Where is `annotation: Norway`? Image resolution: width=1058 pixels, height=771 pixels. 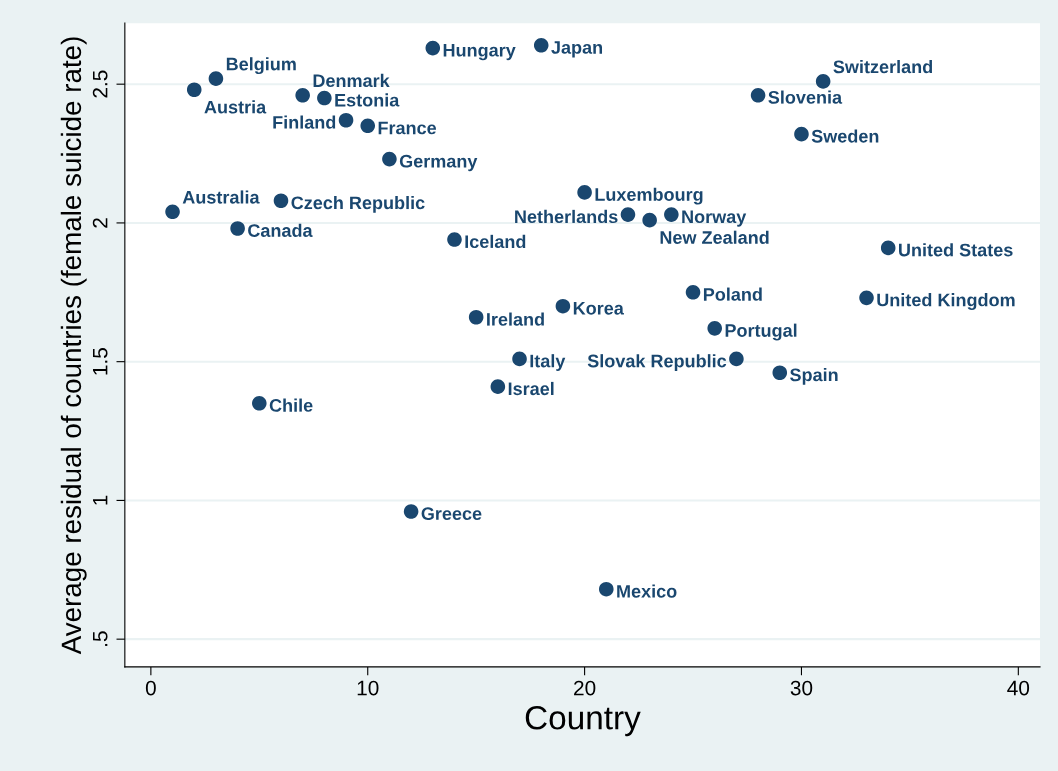
annotation: Norway is located at coordinates (714, 218).